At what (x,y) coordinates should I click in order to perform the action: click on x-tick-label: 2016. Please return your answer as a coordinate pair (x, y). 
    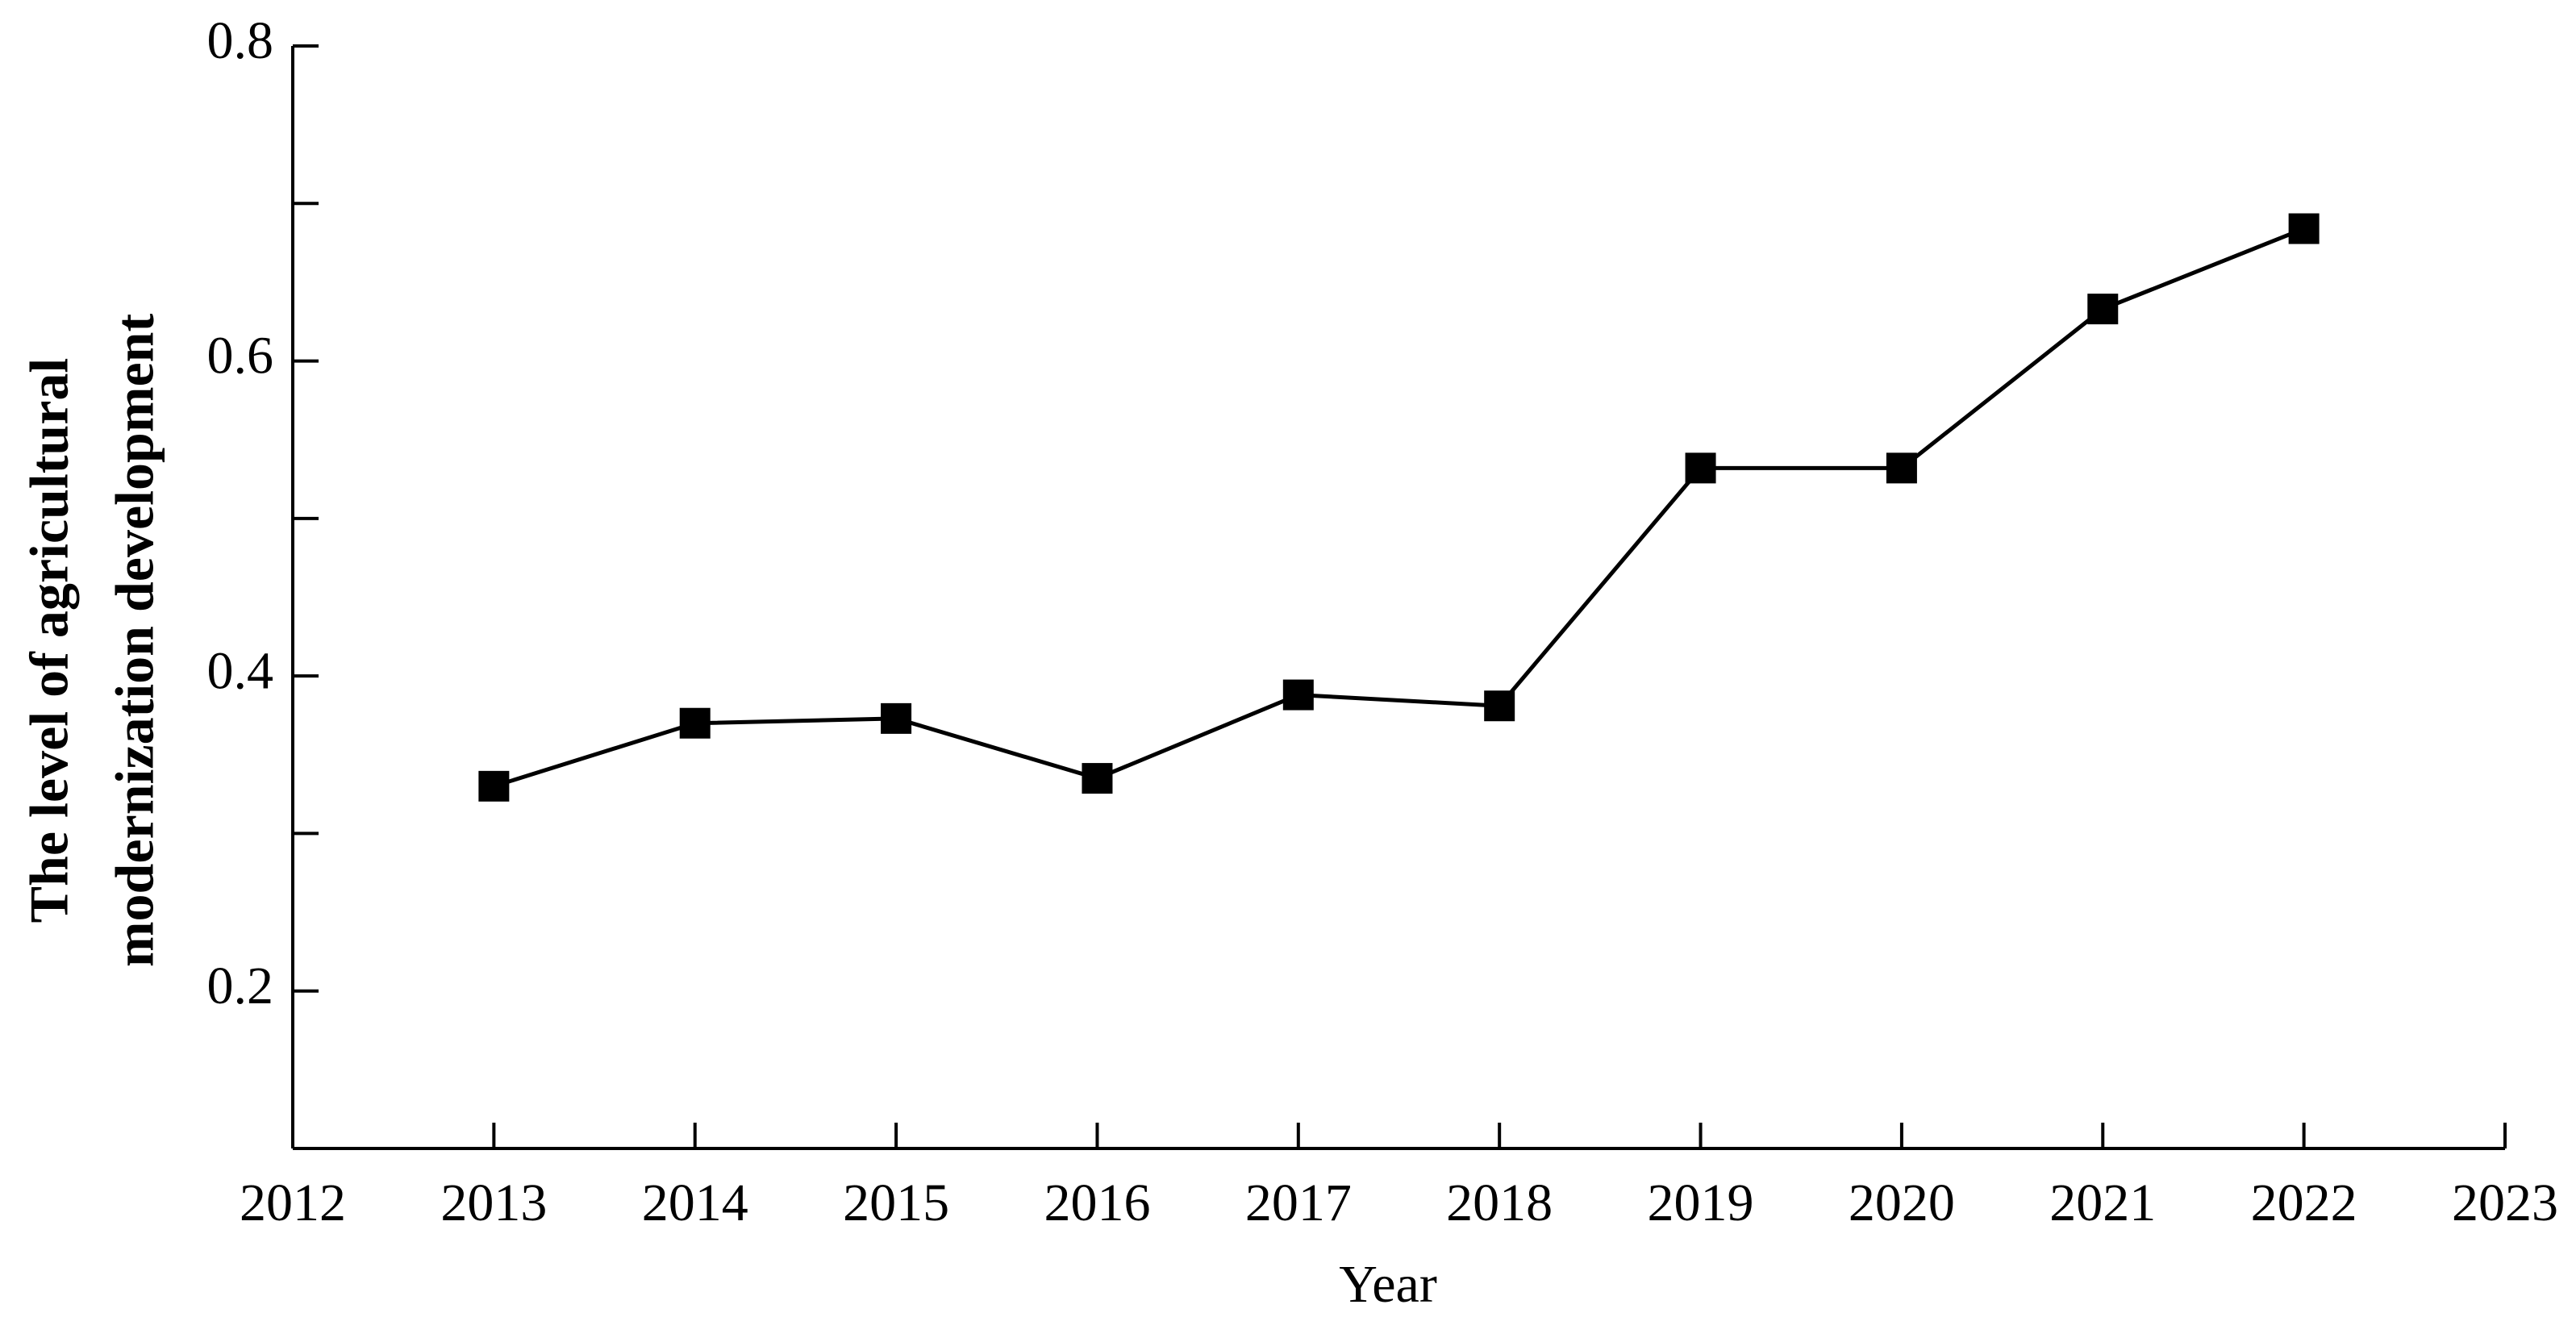
    Looking at the image, I should click on (1097, 1202).